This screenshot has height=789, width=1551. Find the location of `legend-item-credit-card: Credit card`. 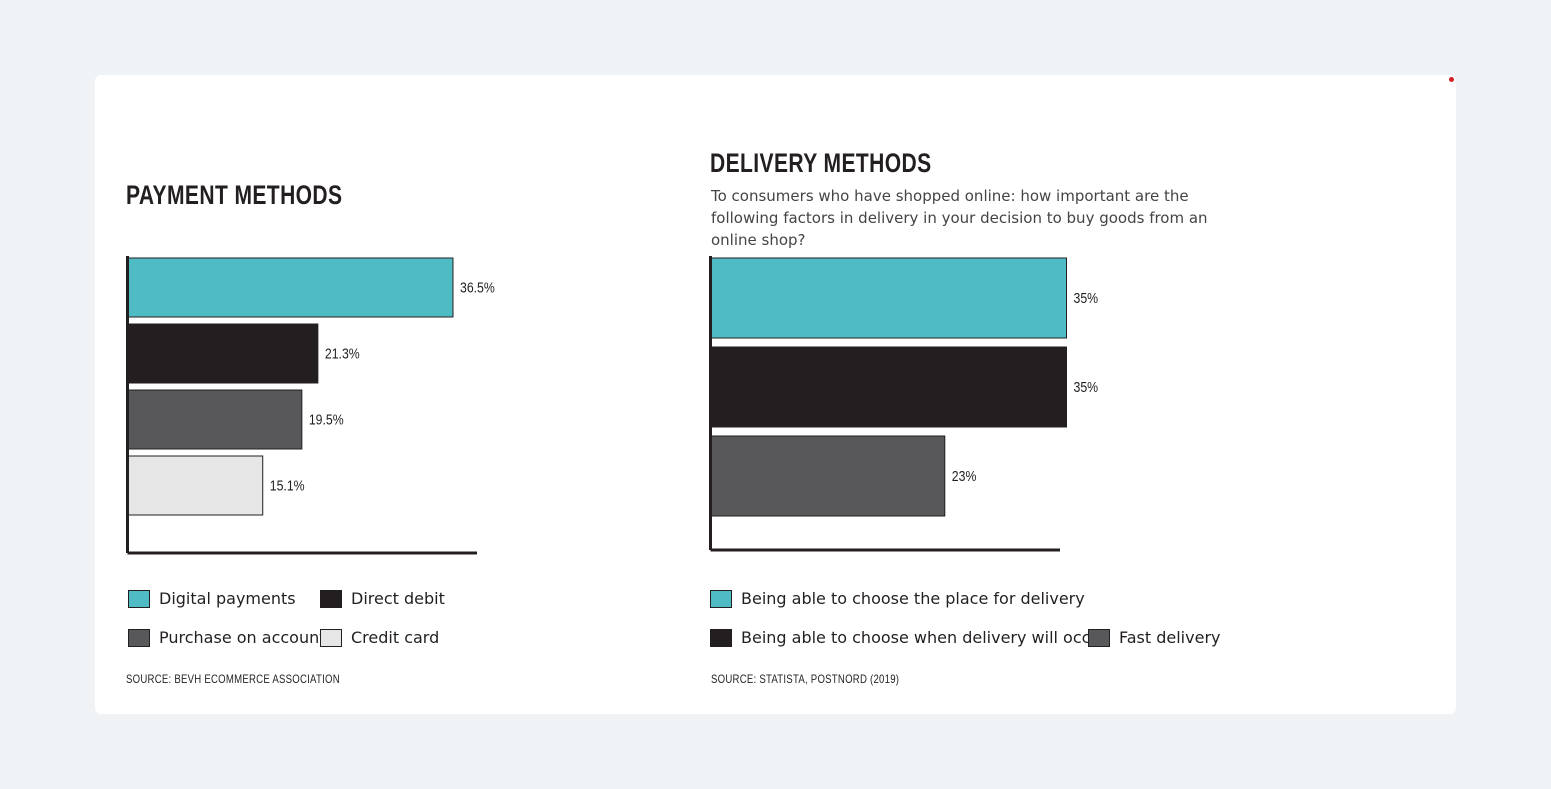

legend-item-credit-card: Credit card is located at coordinates (379, 637).